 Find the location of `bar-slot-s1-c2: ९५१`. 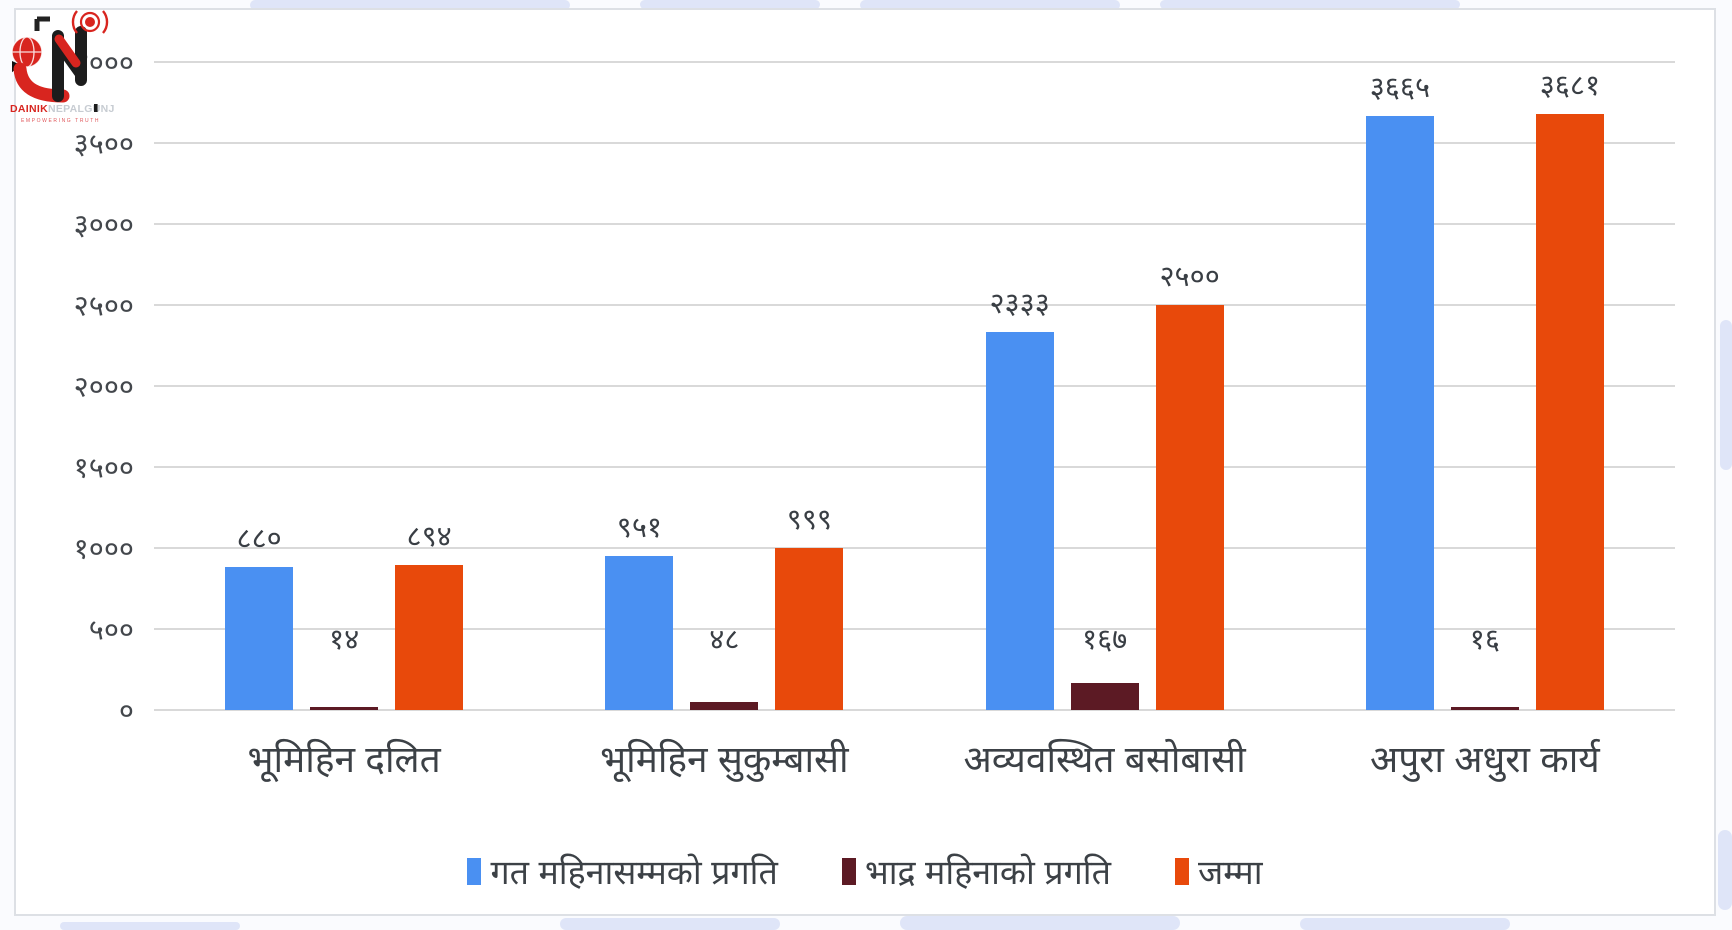

bar-slot-s1-c2: ९५१ is located at coordinates (639, 386).